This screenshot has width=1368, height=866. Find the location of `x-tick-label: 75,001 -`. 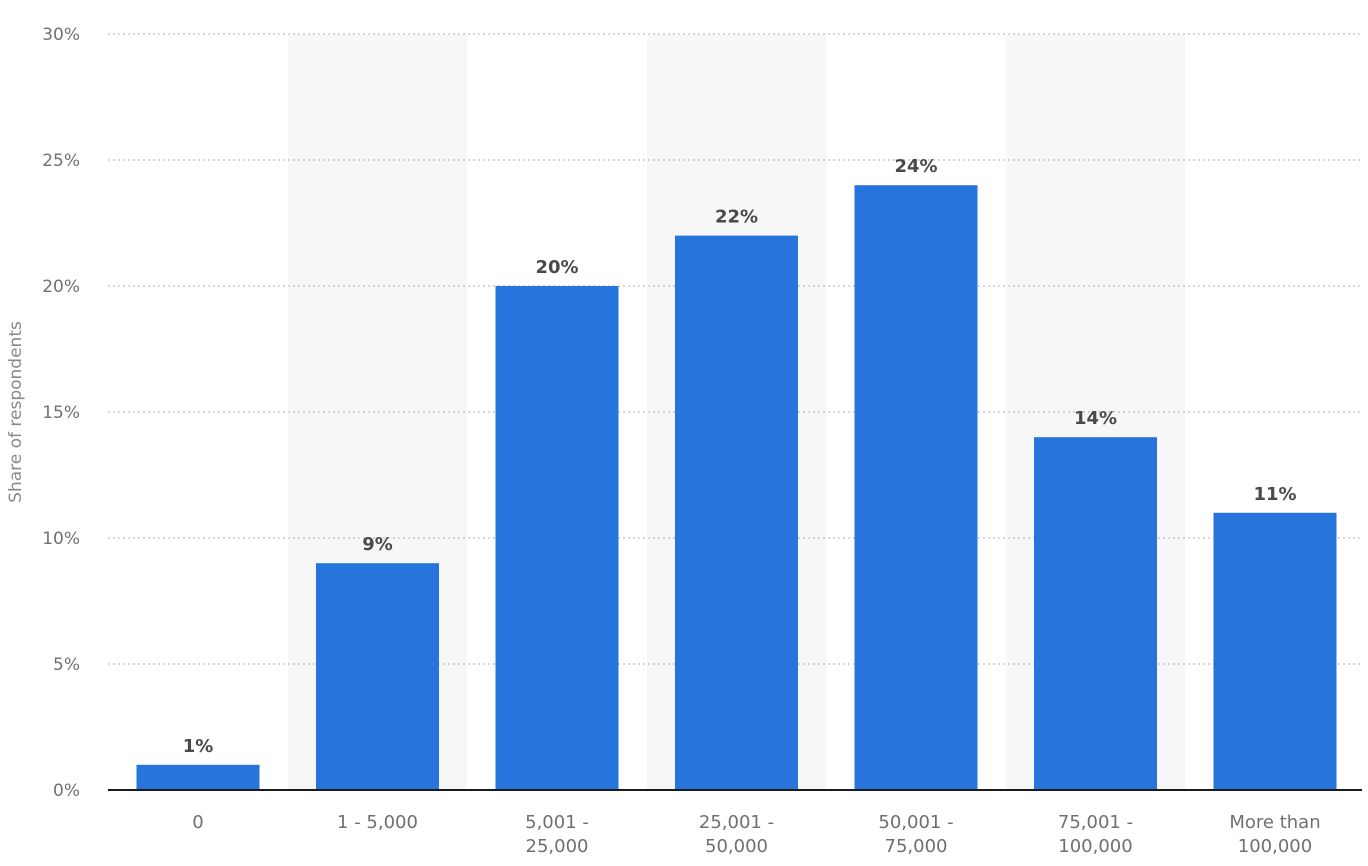

x-tick-label: 75,001 - is located at coordinates (1095, 822).